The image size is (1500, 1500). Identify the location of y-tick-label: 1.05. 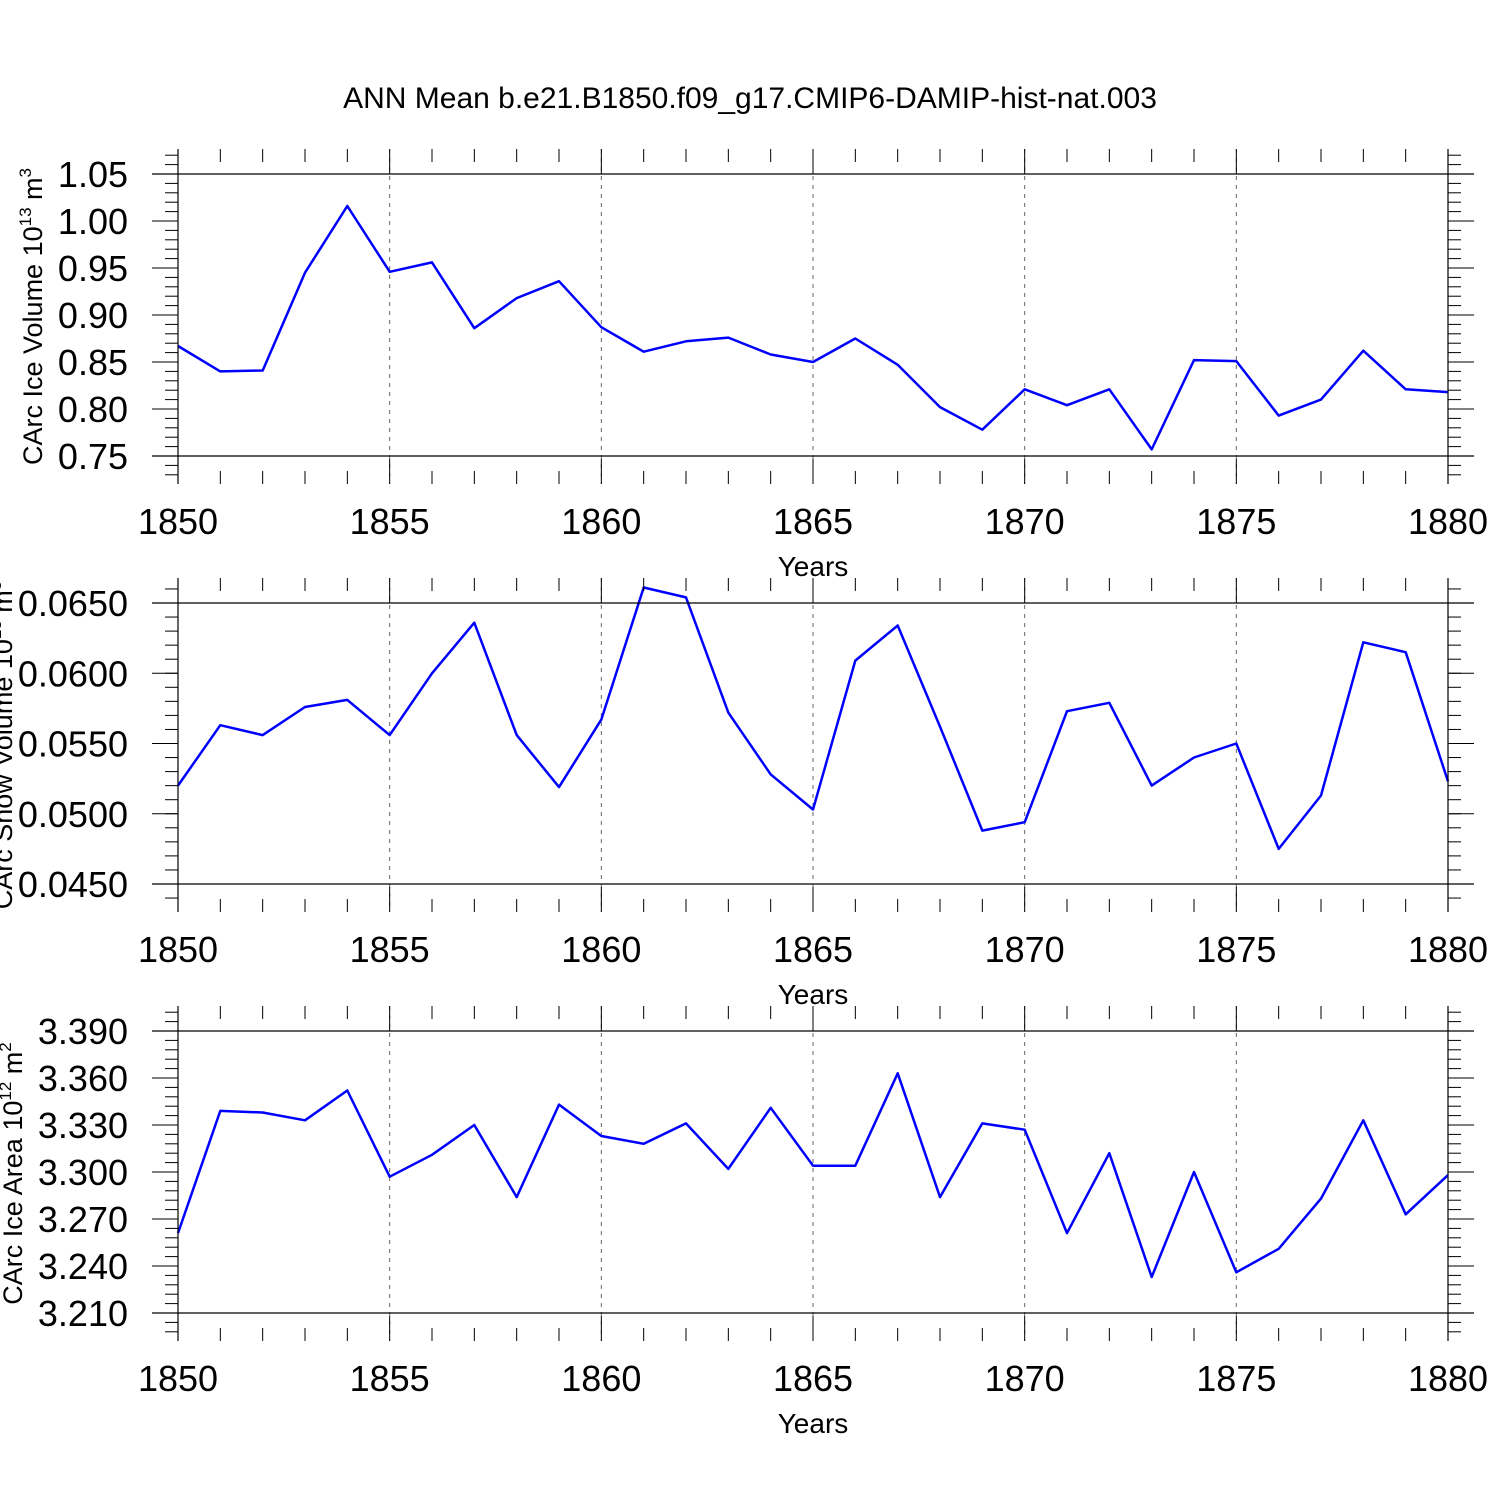
(93, 174).